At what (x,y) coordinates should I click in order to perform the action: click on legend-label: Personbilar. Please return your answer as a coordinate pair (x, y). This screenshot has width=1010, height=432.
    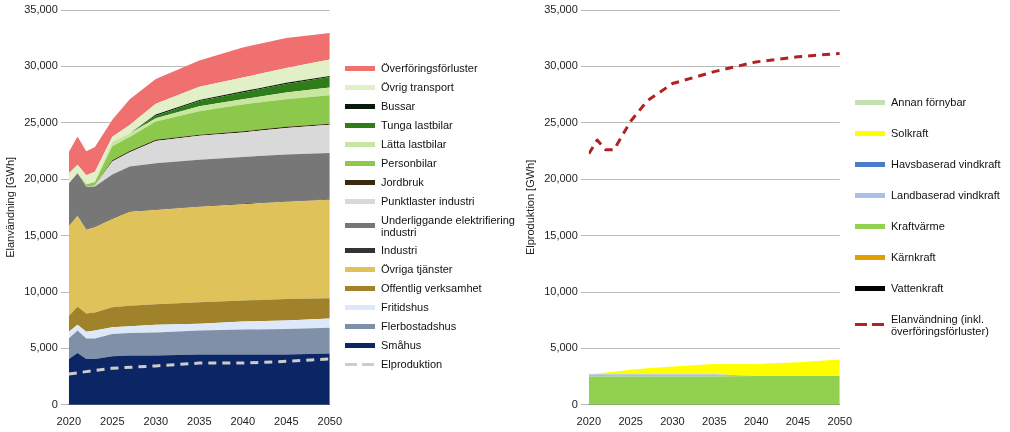
    Looking at the image, I should click on (409, 163).